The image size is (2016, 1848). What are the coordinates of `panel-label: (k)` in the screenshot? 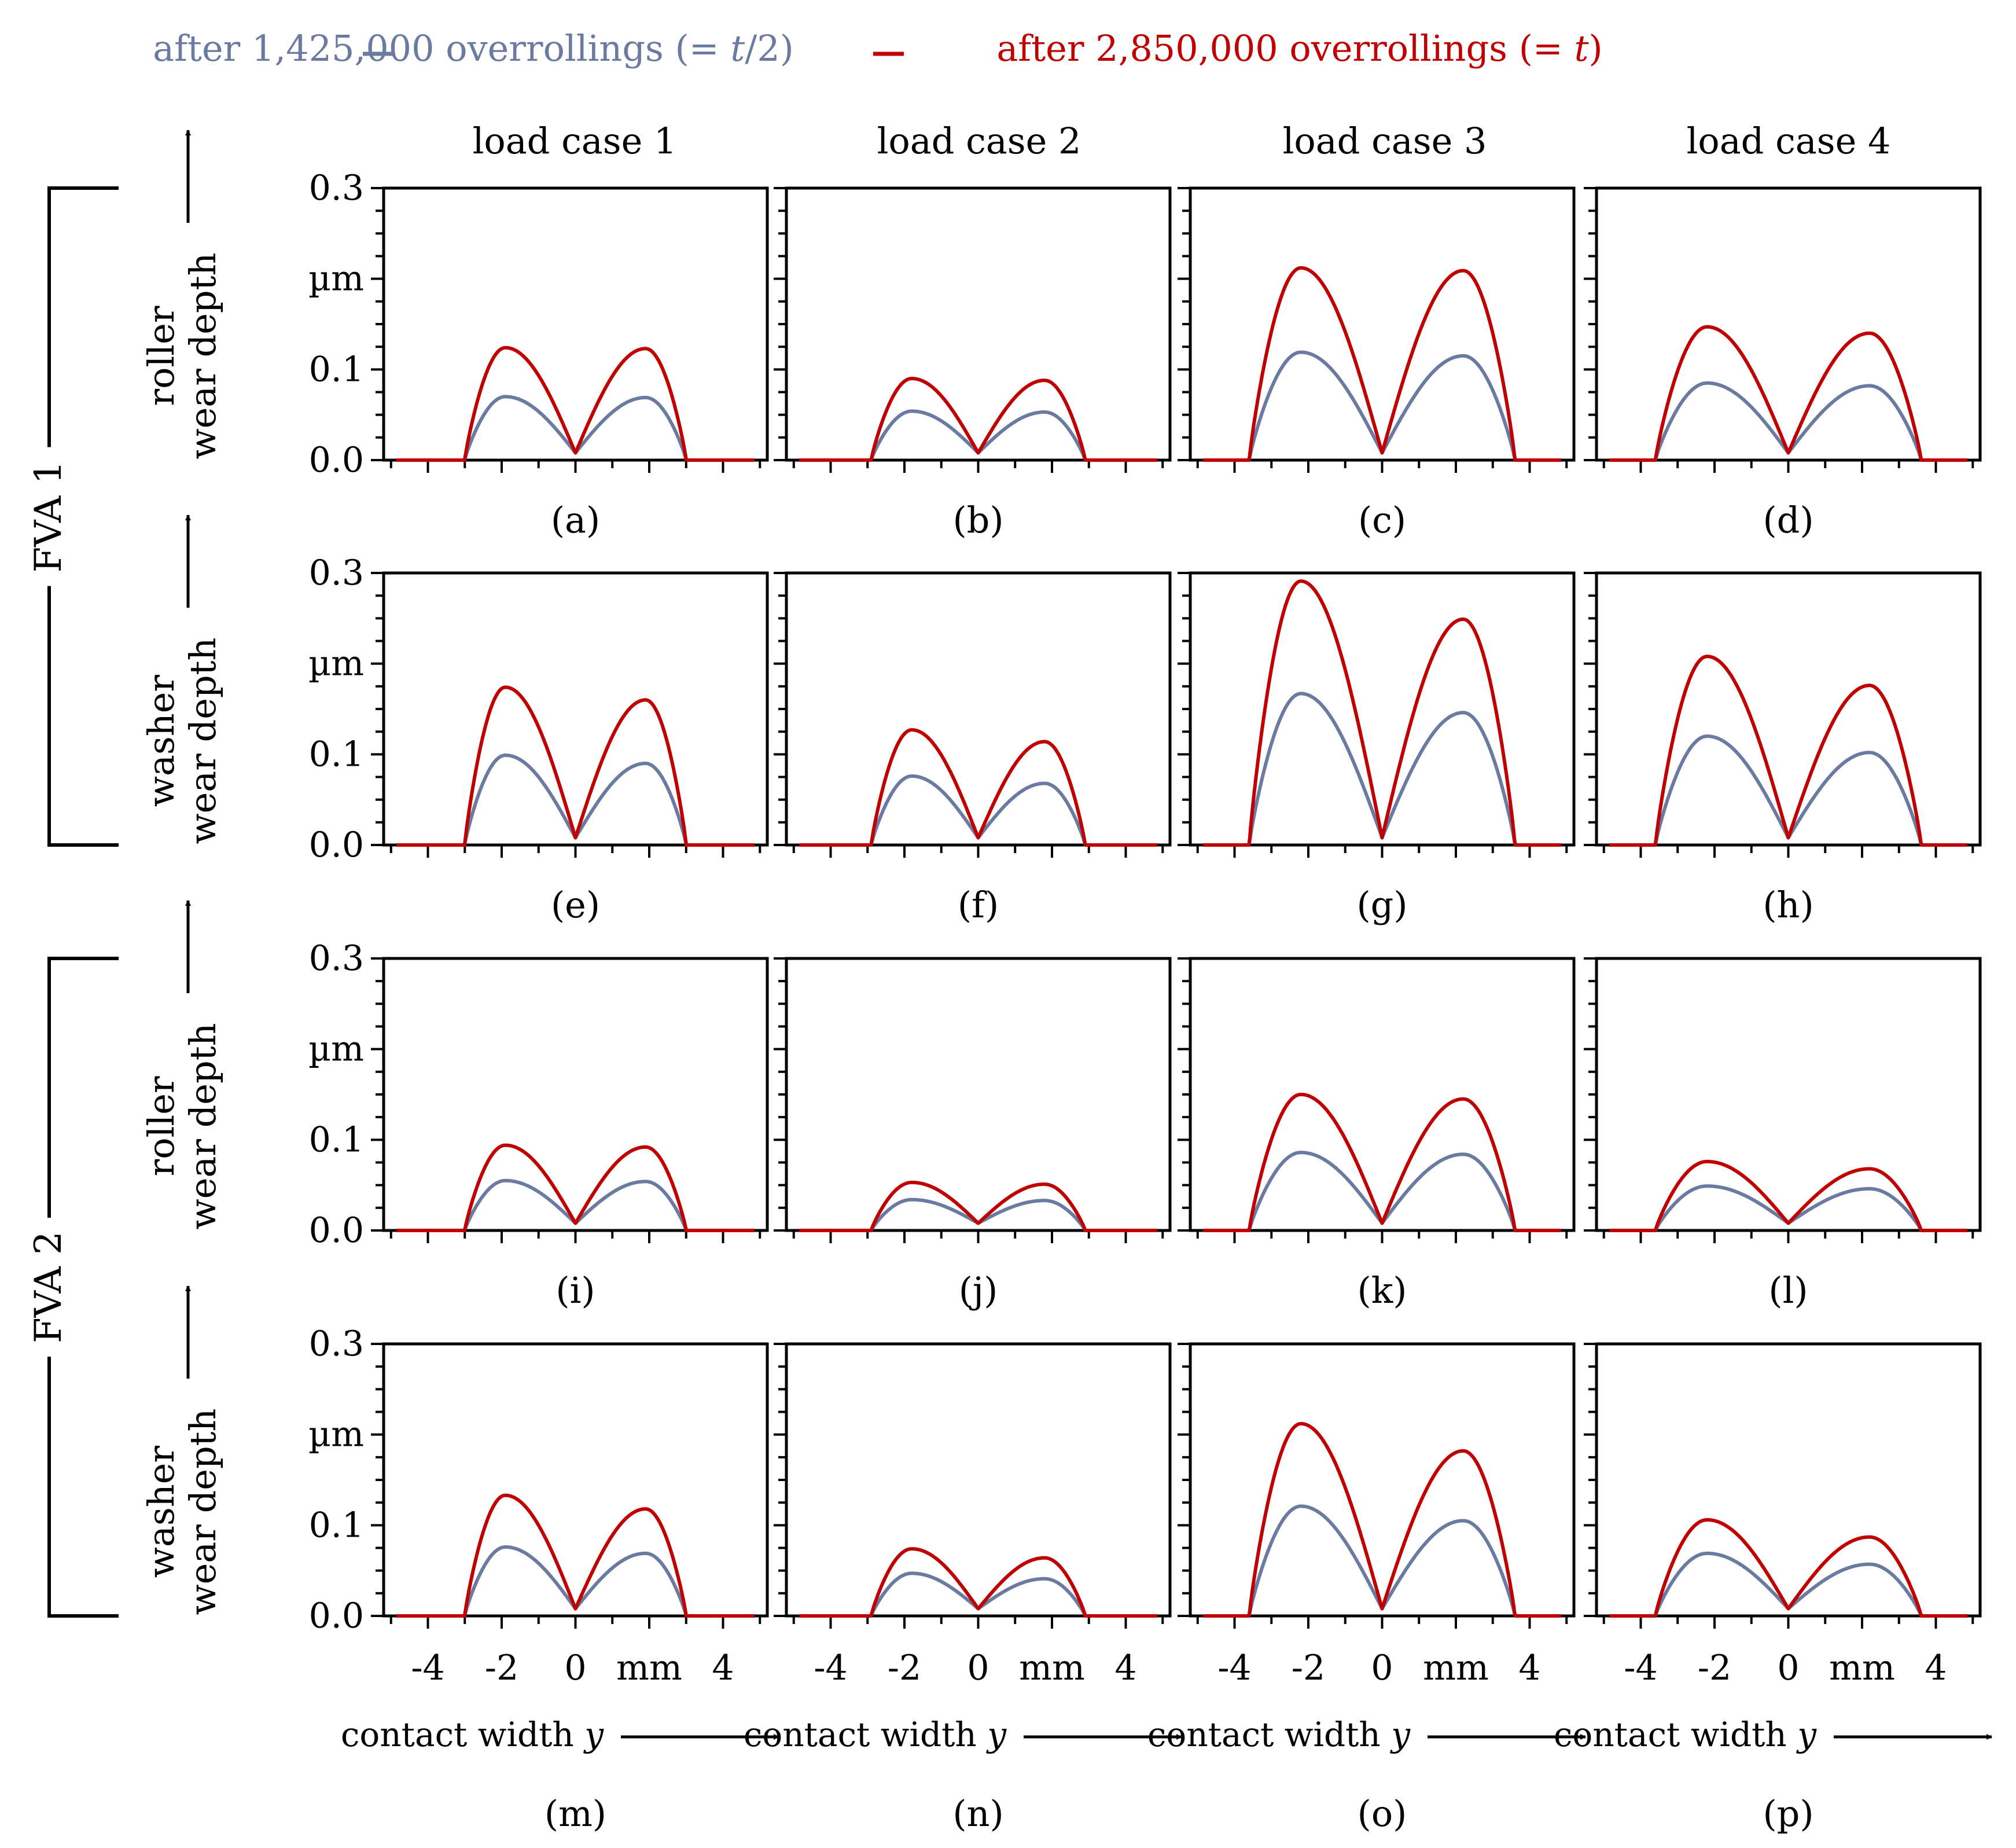 It's located at (1382, 1290).